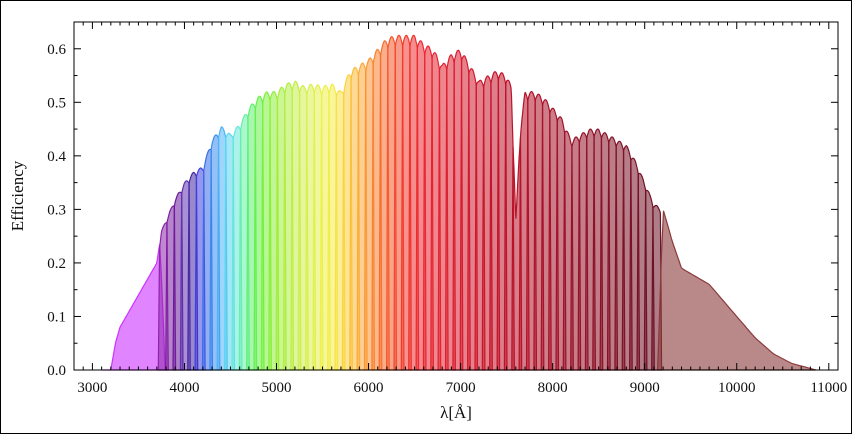  Describe the element at coordinates (369, 388) in the screenshot. I see `x-tick-label: 6000` at that location.